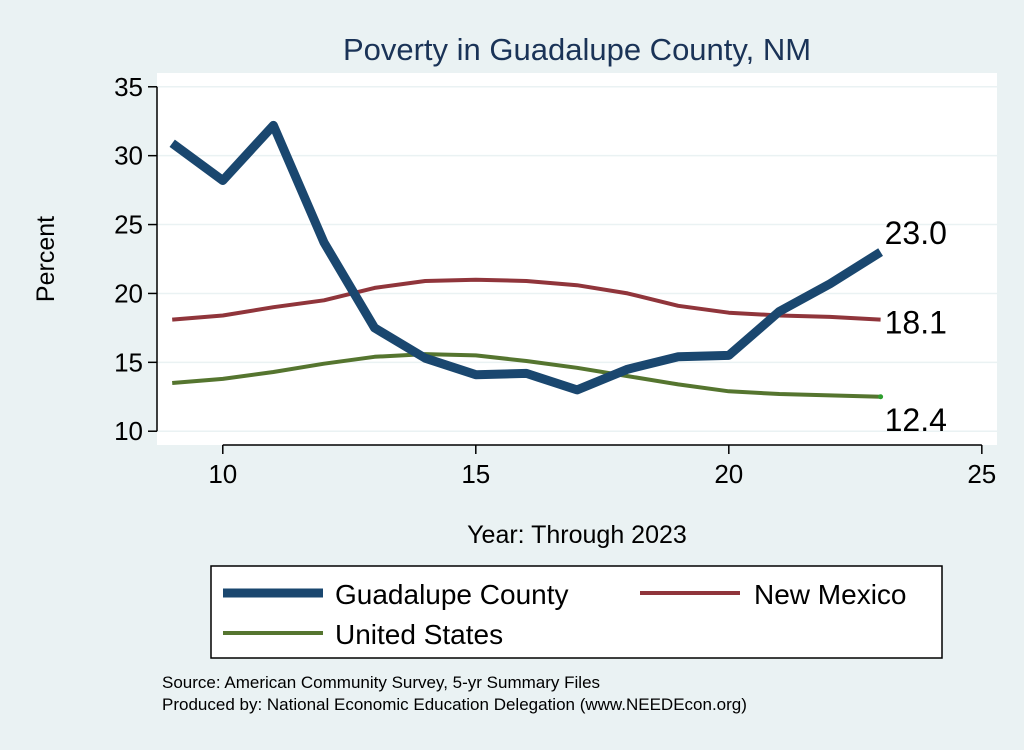 This screenshot has height=750, width=1024. I want to click on end-label-united-states: 12.4, so click(916, 420).